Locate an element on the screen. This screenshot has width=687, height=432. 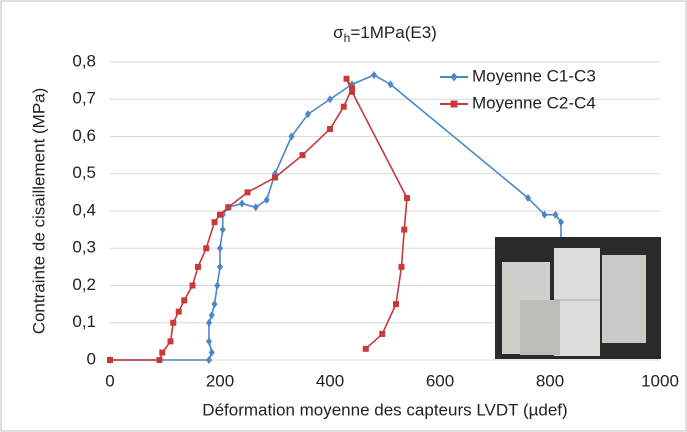
x-tick-label: 1000 is located at coordinates (660, 380).